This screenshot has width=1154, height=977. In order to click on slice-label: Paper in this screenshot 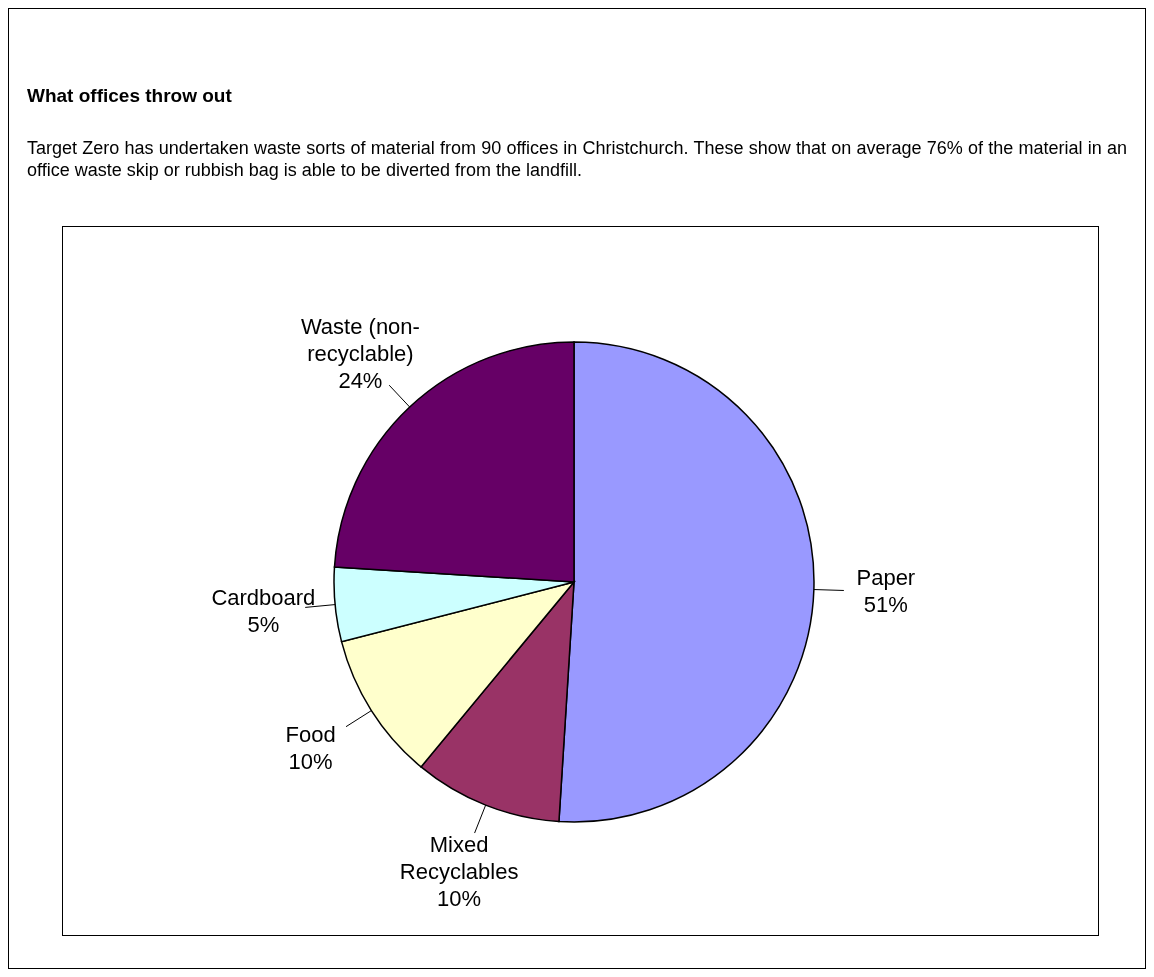, I will do `click(886, 578)`.